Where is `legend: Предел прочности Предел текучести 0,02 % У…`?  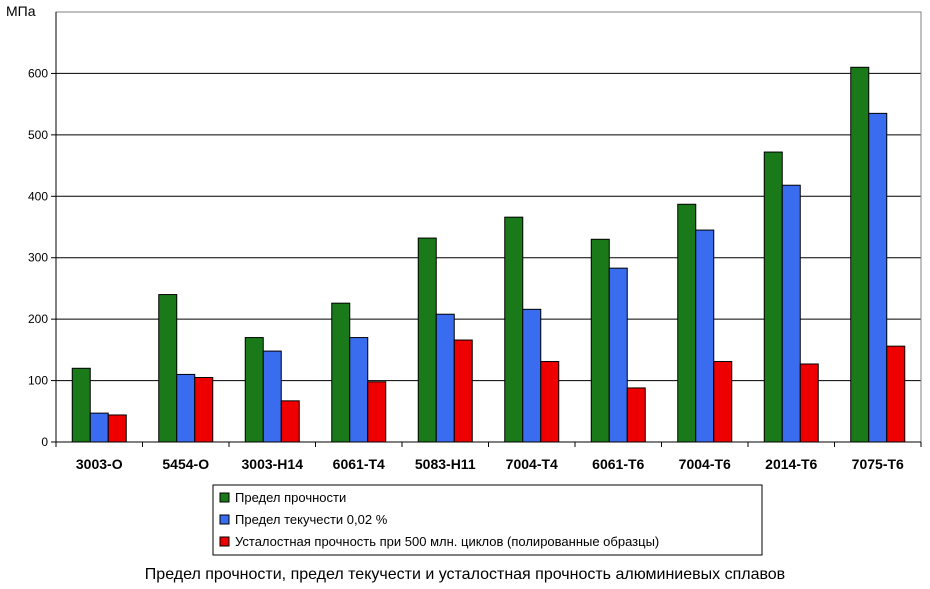 legend: Предел прочности Предел текучести 0,02 % У… is located at coordinates (487, 520).